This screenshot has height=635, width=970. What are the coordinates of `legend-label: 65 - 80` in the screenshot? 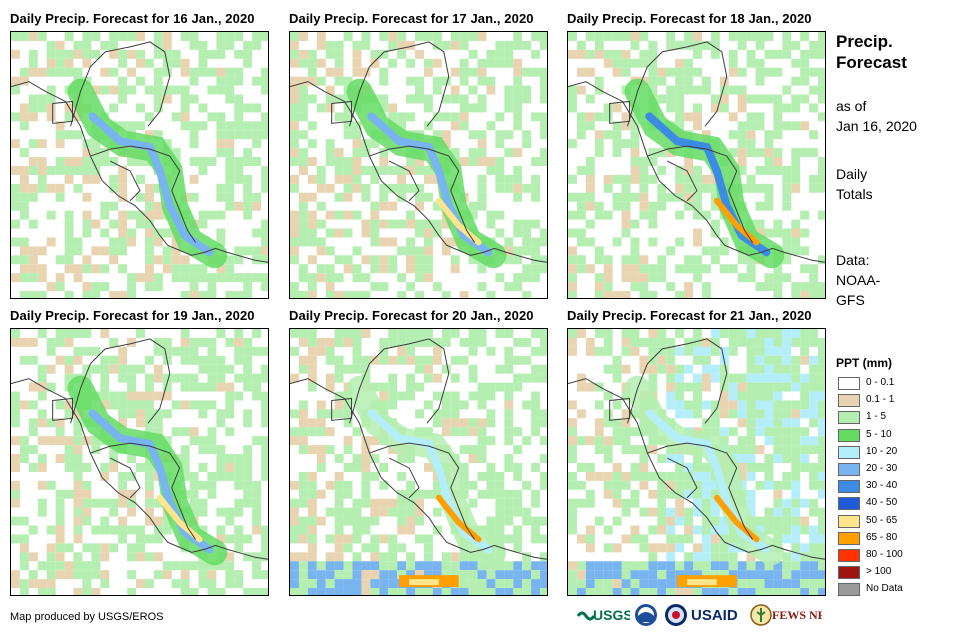 It's located at (882, 537).